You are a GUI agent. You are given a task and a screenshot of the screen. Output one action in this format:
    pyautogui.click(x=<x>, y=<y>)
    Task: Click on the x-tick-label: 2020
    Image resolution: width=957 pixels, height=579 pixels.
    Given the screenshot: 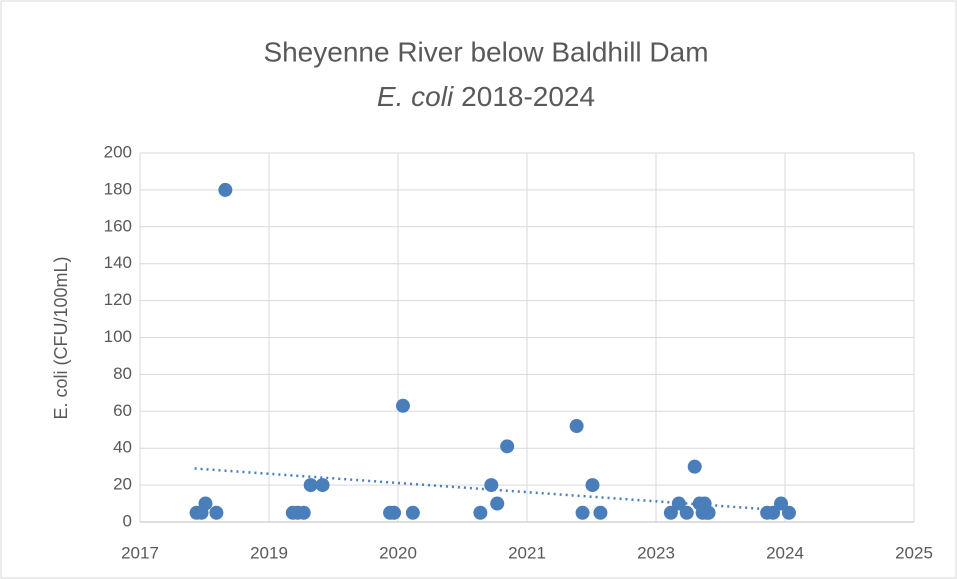 What is the action you would take?
    pyautogui.click(x=398, y=552)
    